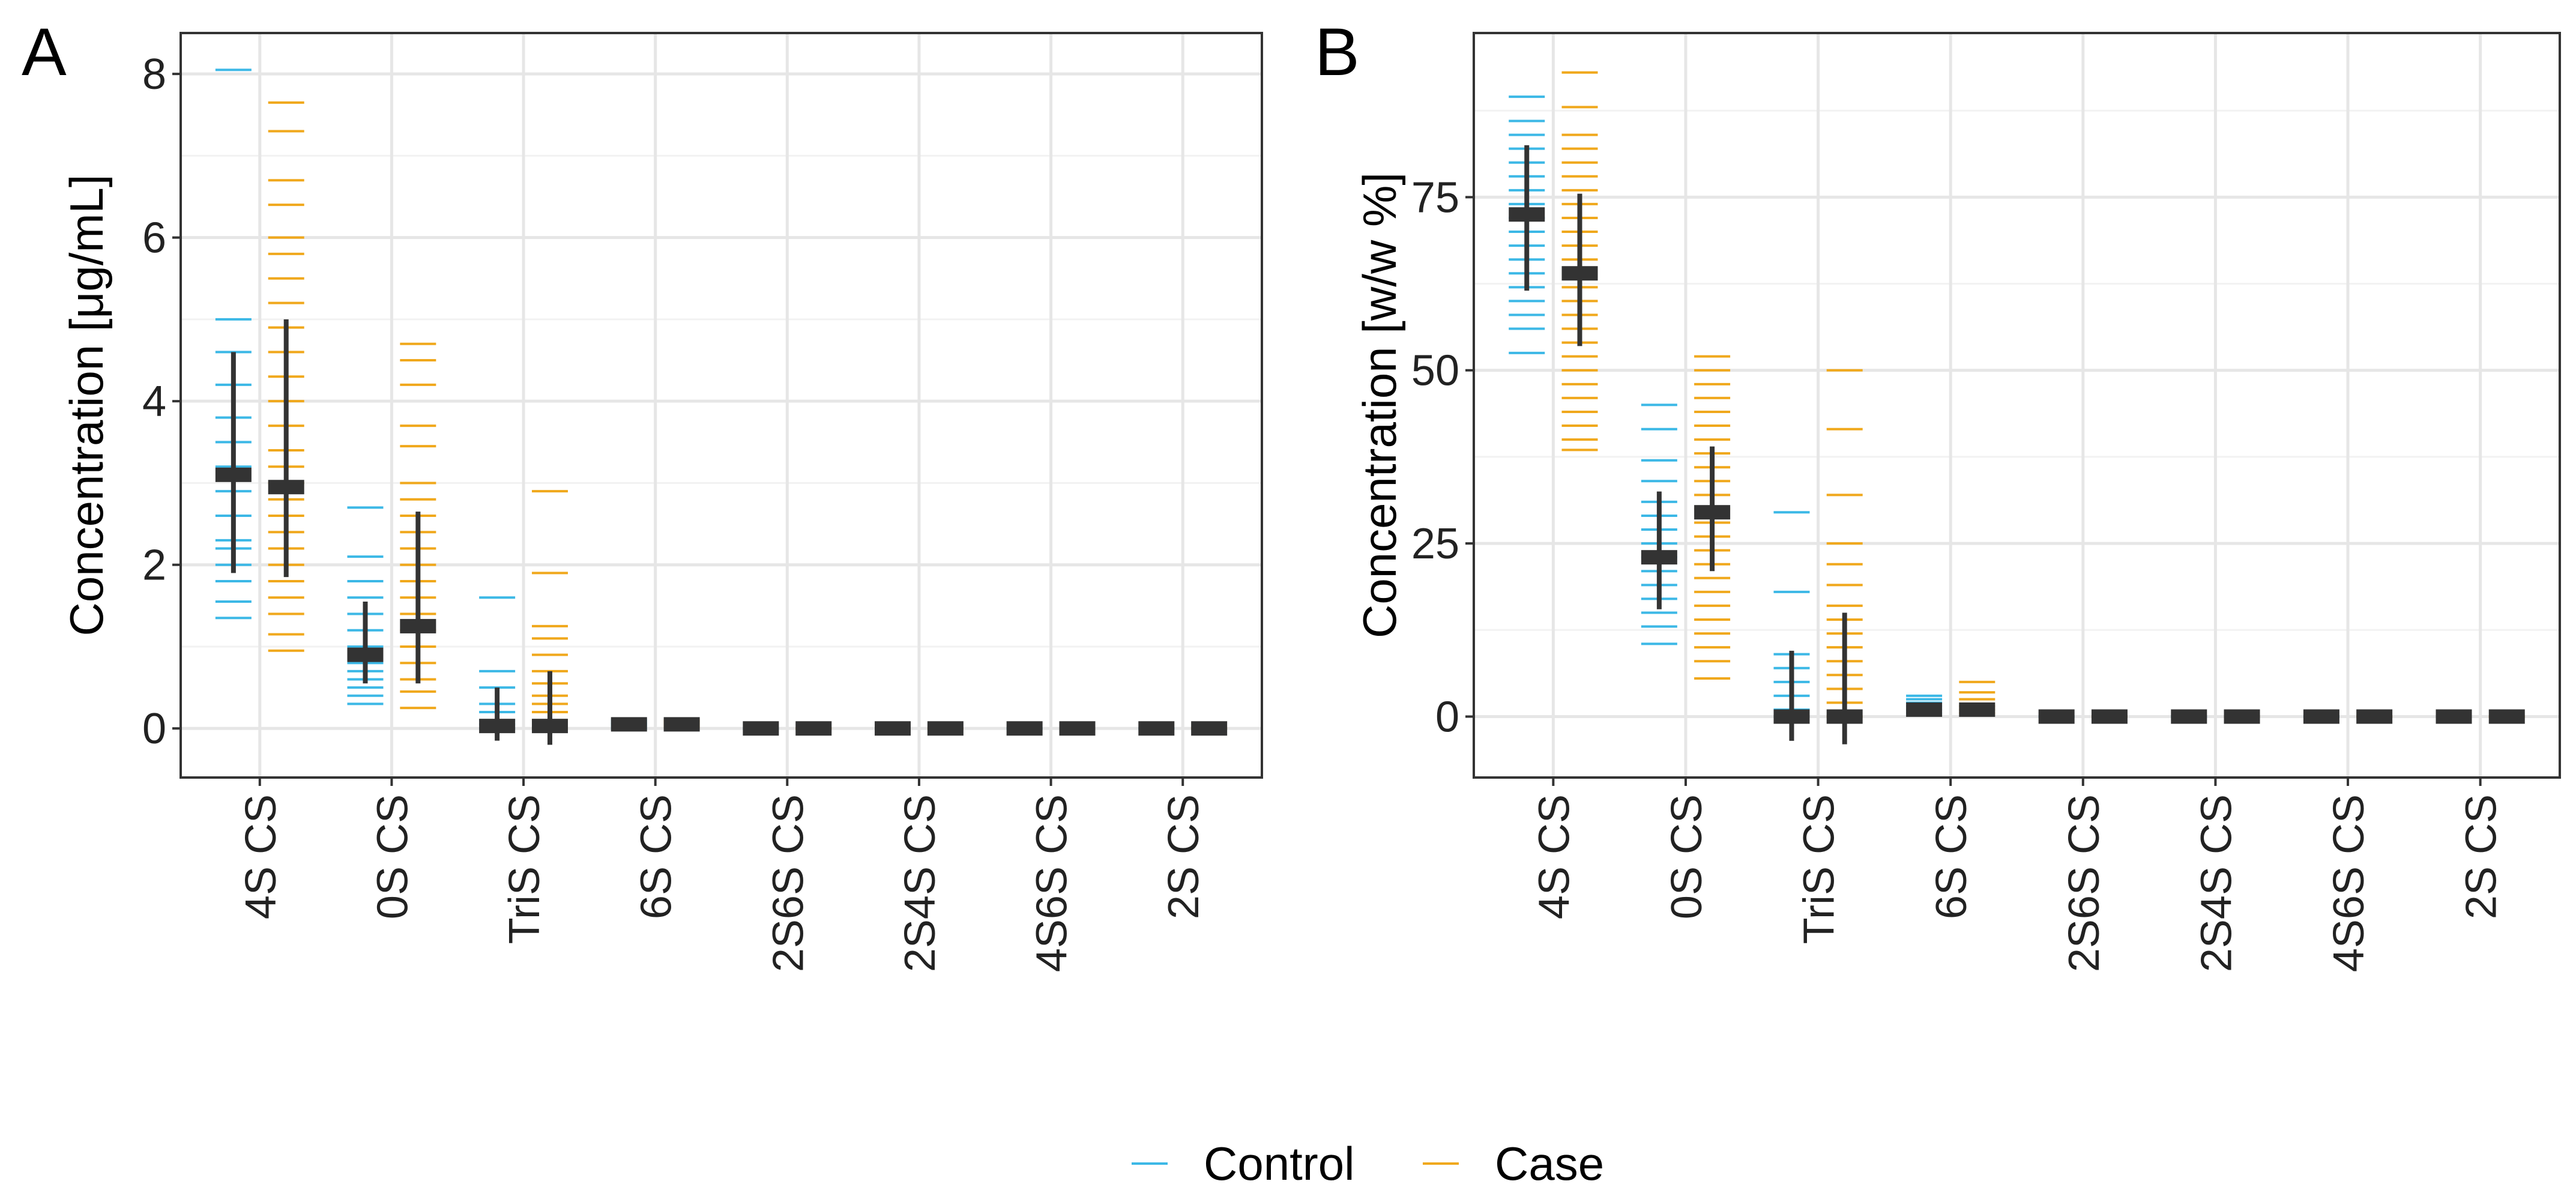  Describe the element at coordinates (154, 566) in the screenshot. I see `y-tick-label: 2` at that location.